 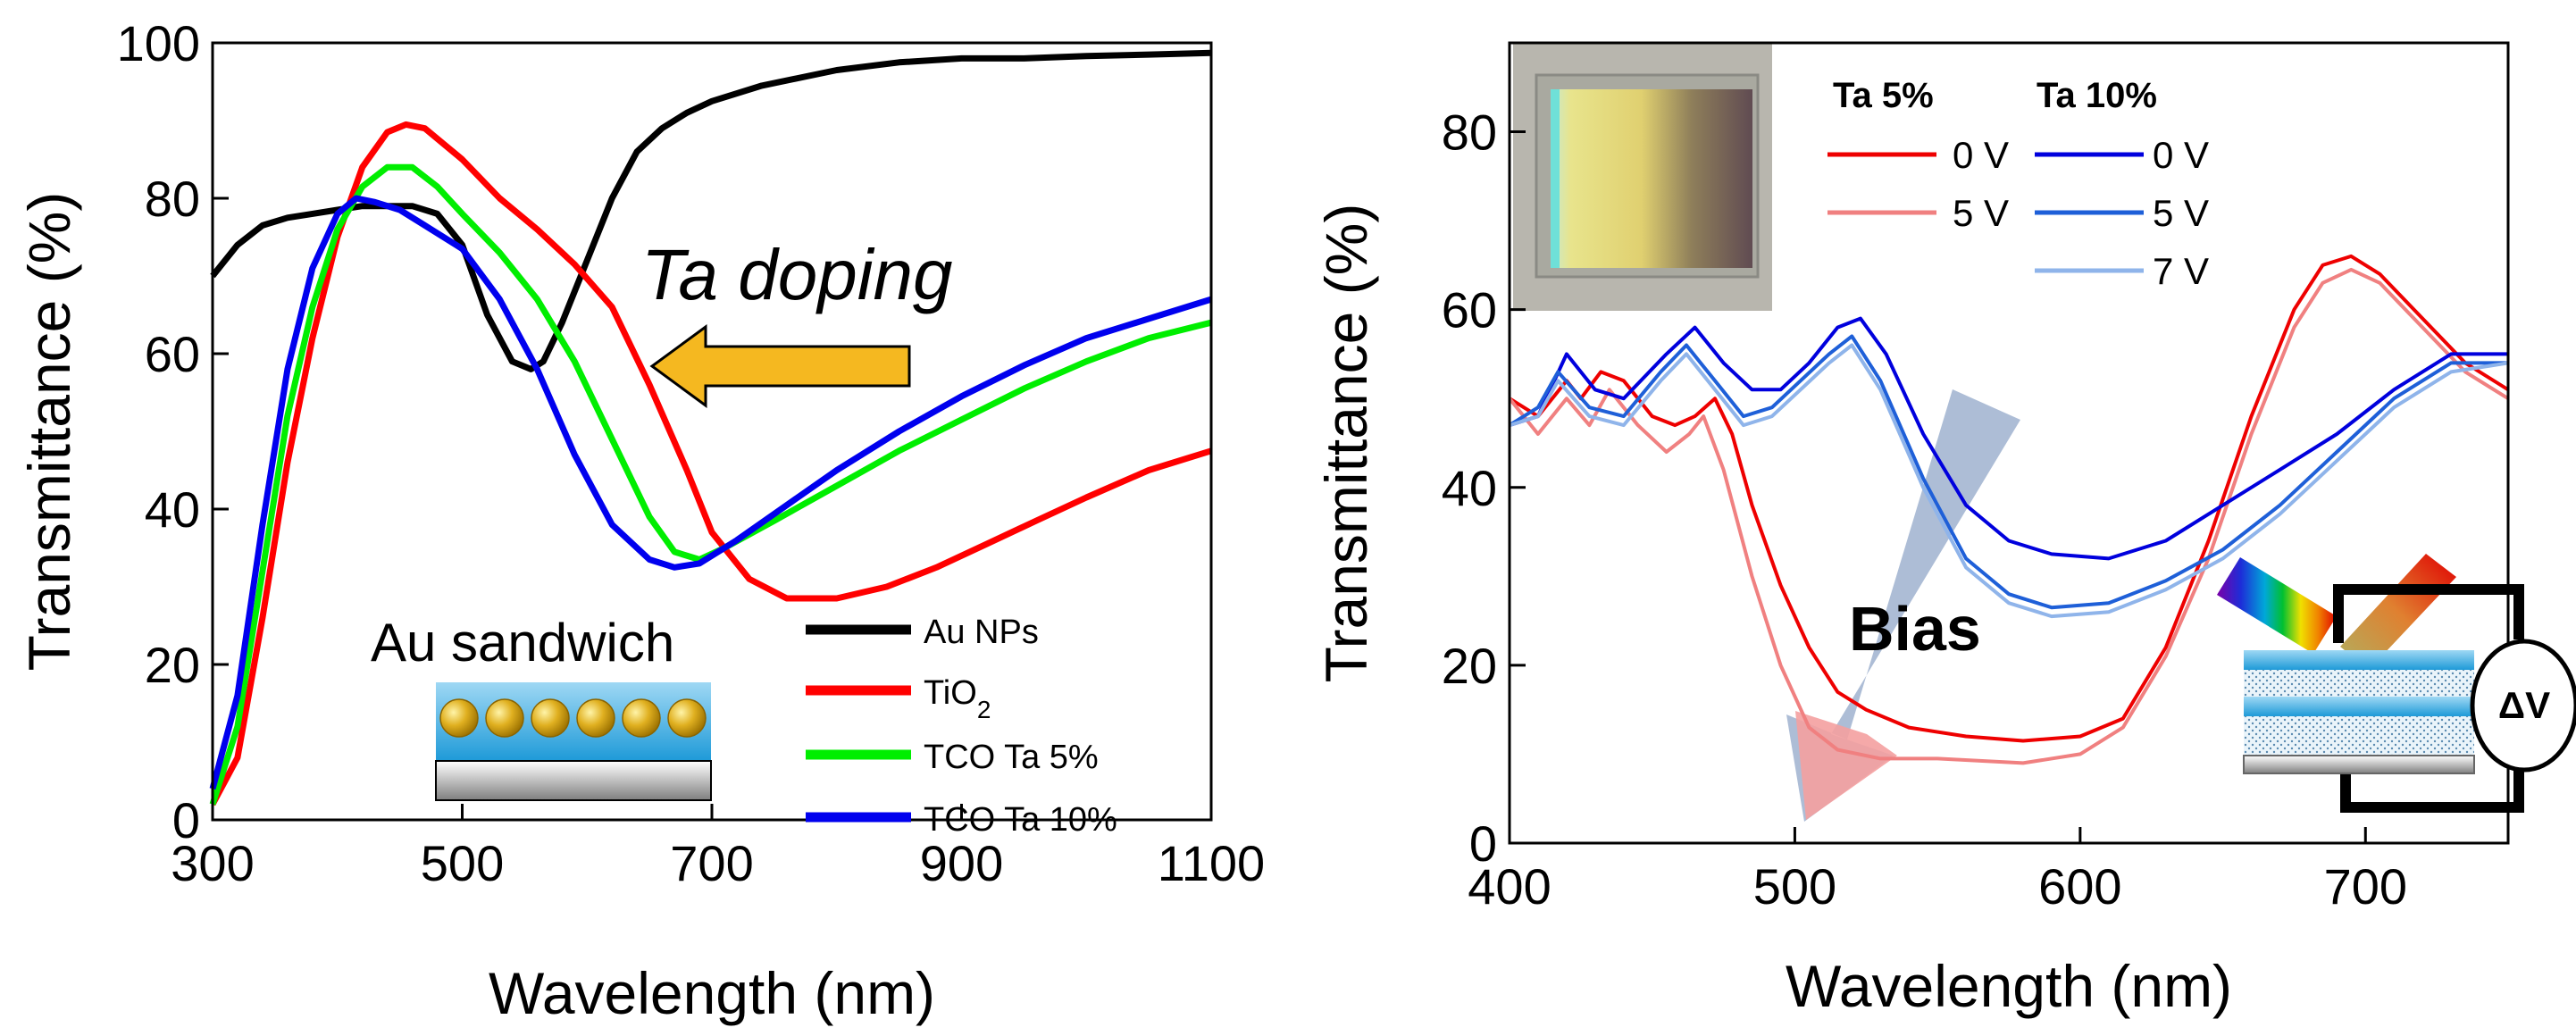 I want to click on left-x-tick-label: 700, so click(x=712, y=863).